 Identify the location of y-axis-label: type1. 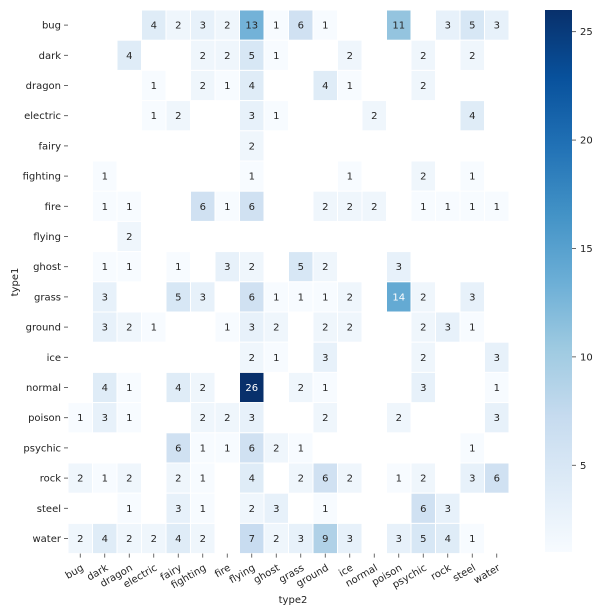
(15, 282).